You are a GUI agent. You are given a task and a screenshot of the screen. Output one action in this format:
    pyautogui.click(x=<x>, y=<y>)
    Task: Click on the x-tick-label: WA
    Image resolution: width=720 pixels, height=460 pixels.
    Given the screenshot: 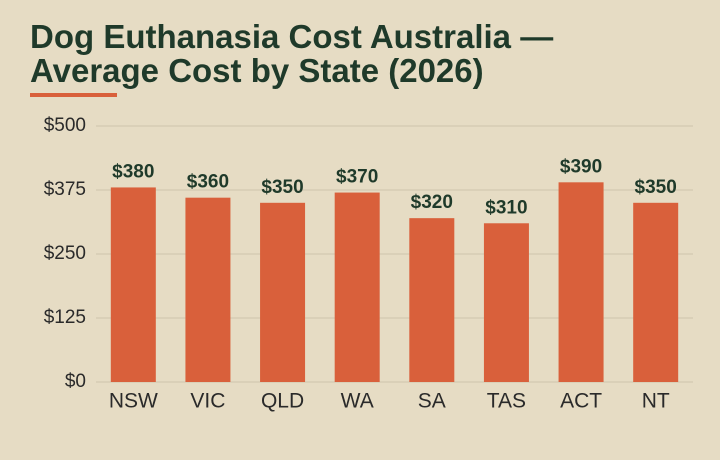 What is the action you would take?
    pyautogui.click(x=357, y=401)
    